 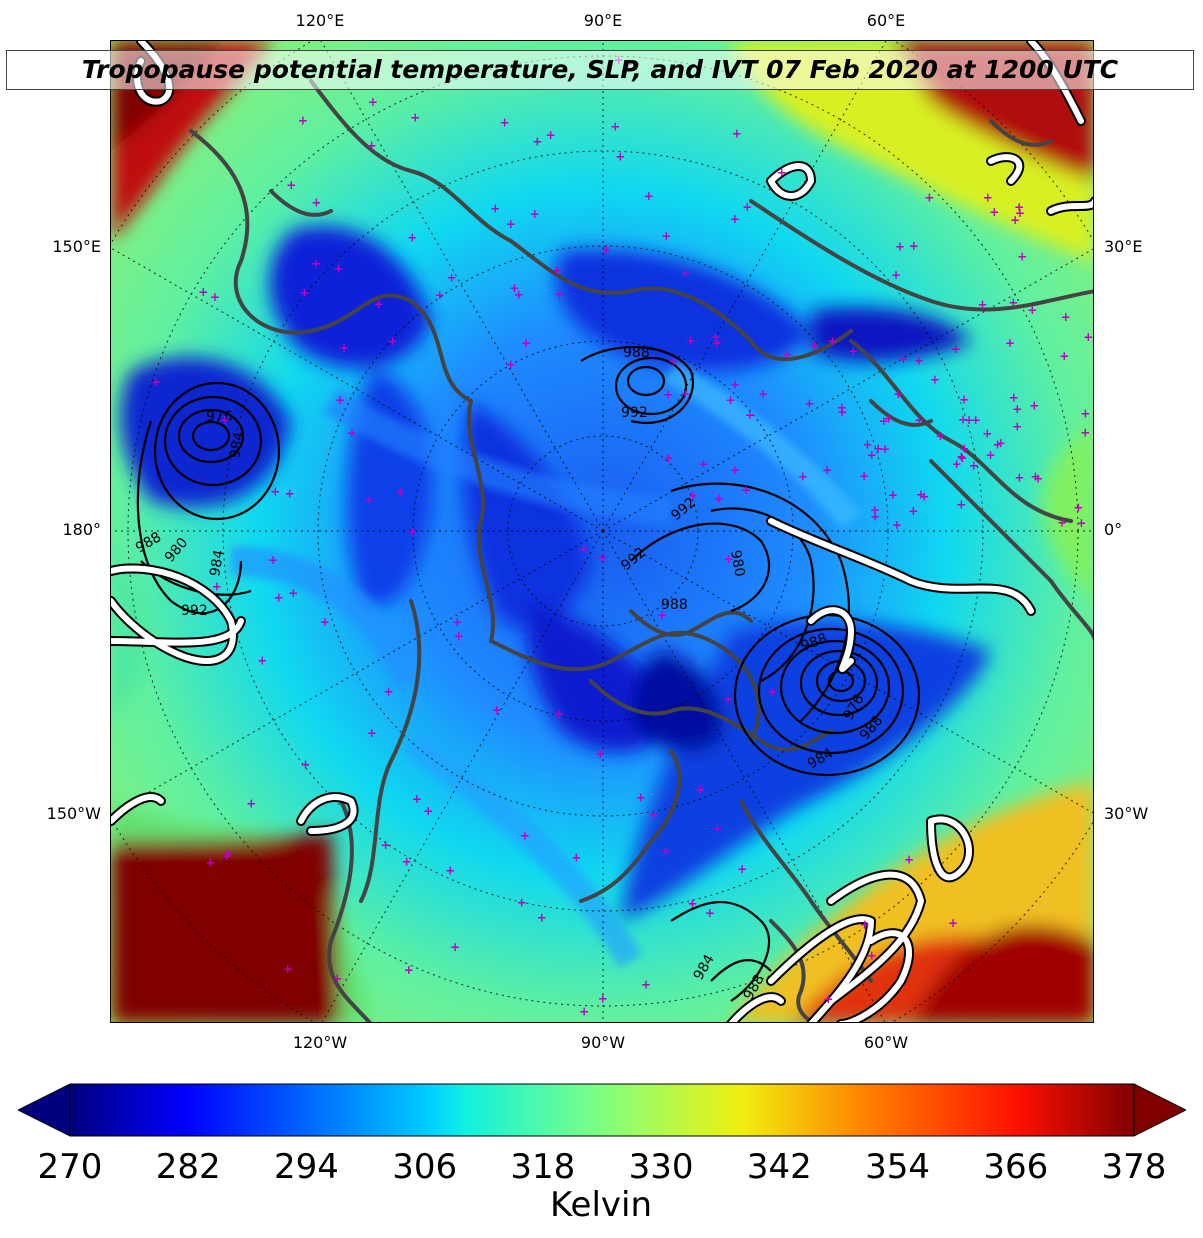 What do you see at coordinates (737, 563) in the screenshot?
I see `slp-label: 980` at bounding box center [737, 563].